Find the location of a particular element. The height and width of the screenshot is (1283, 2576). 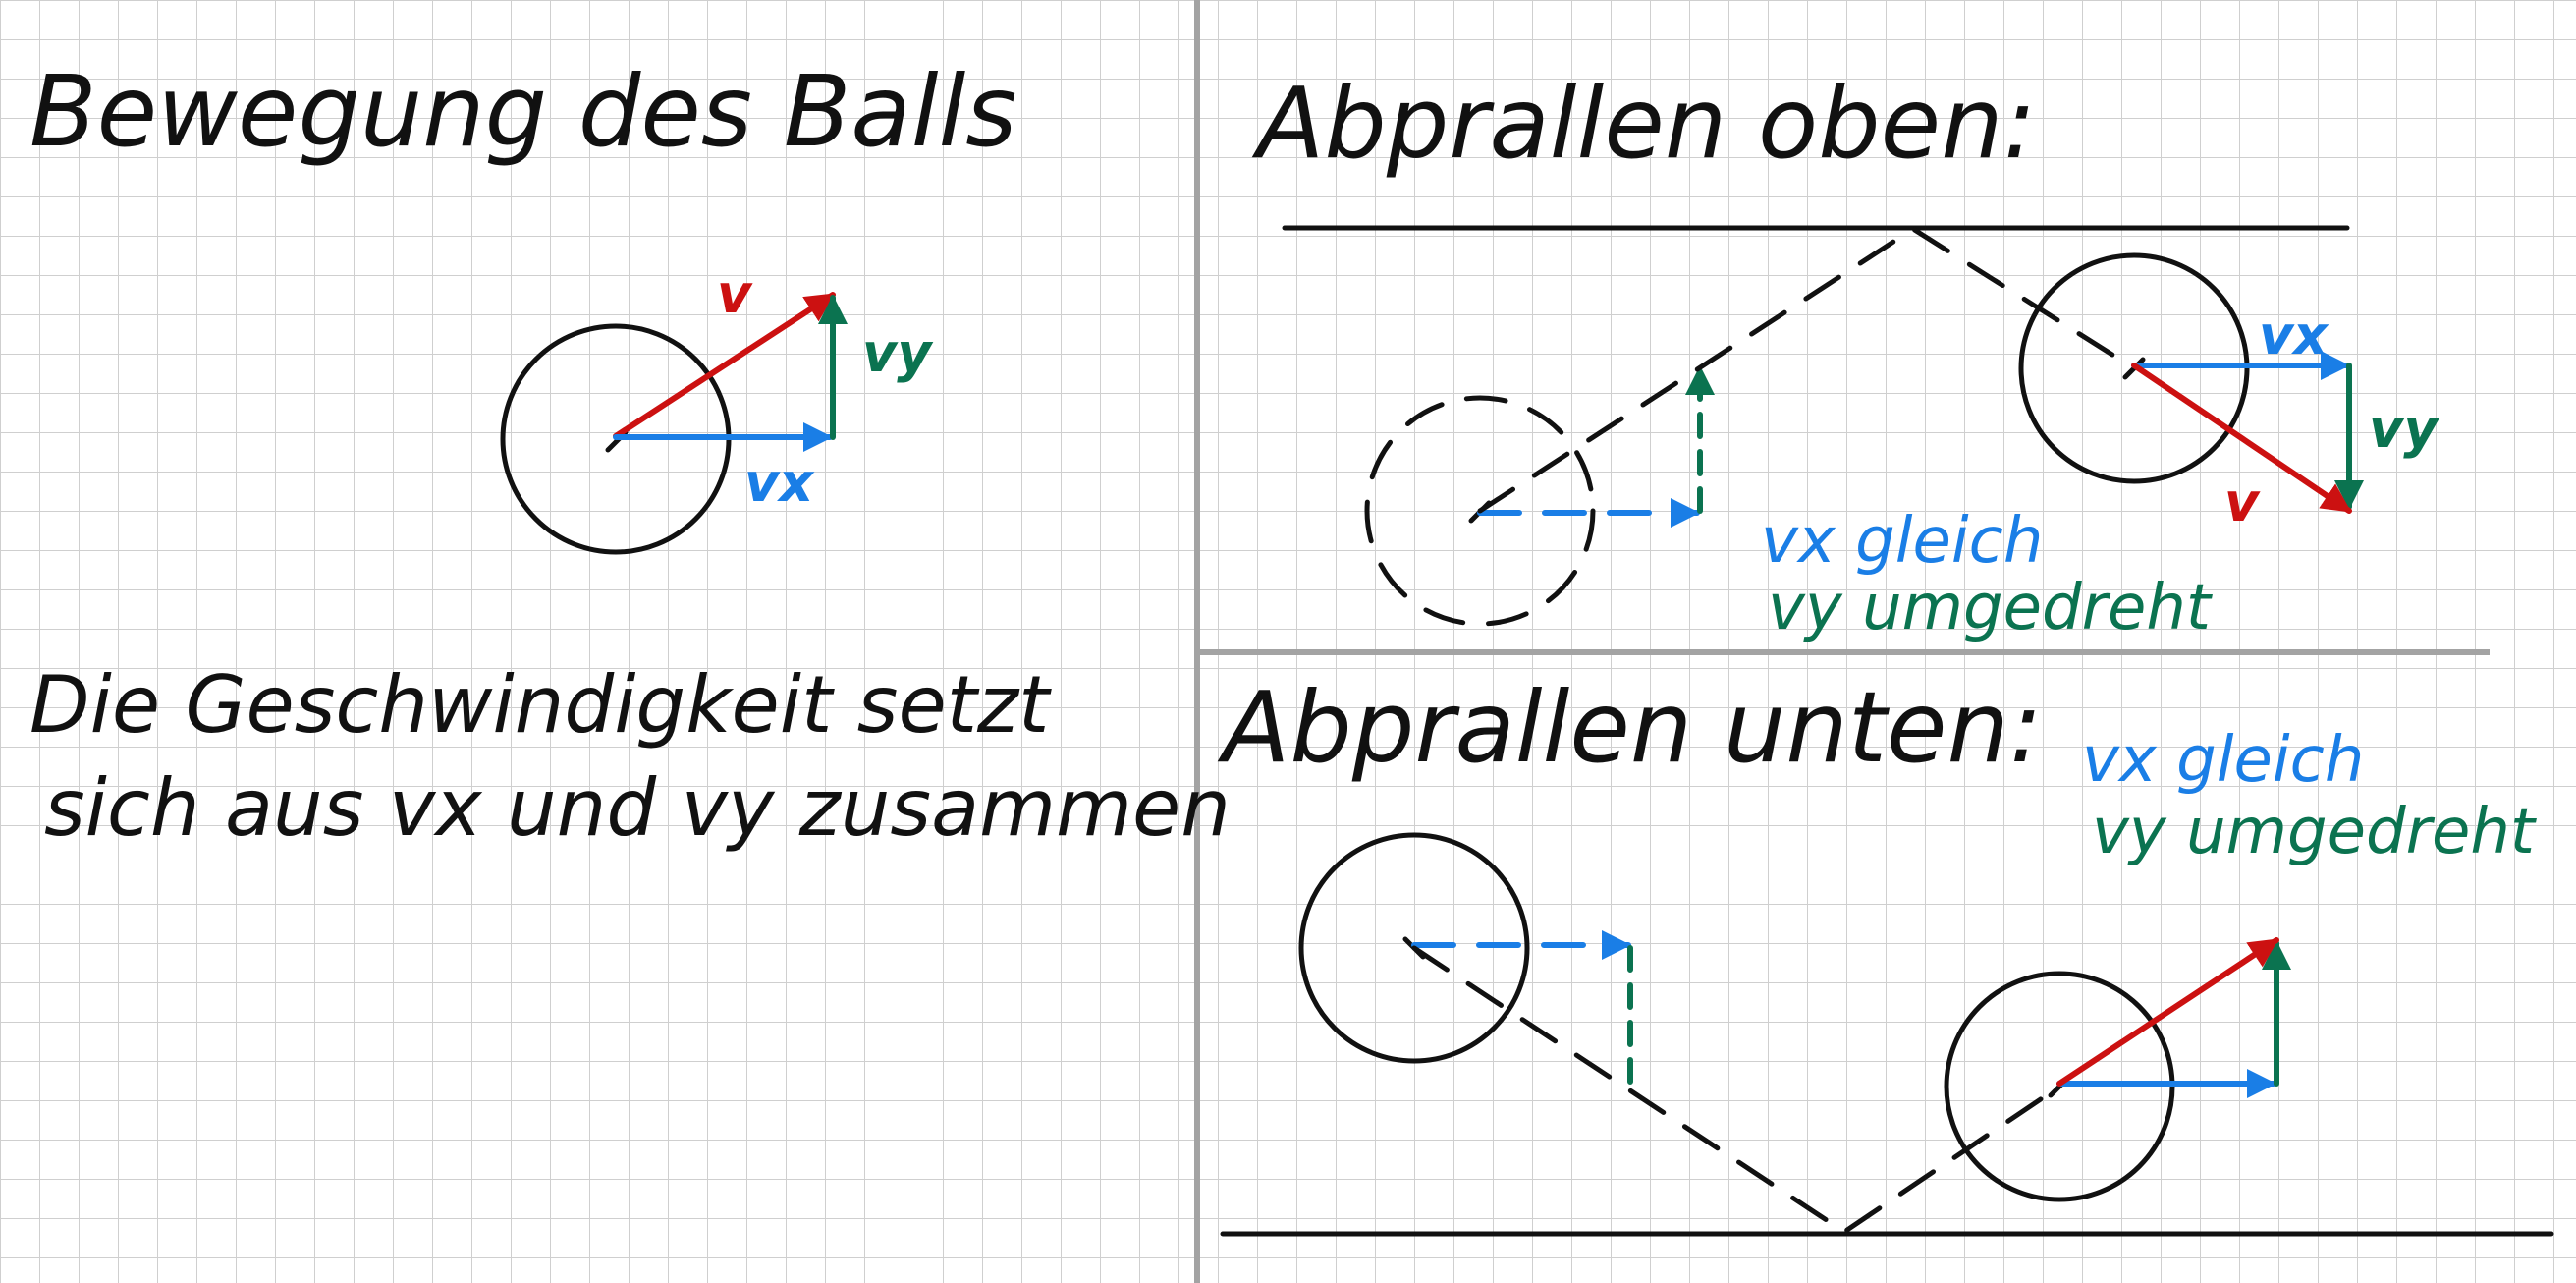

trajectory-bottom is located at coordinates (1736, 1090).